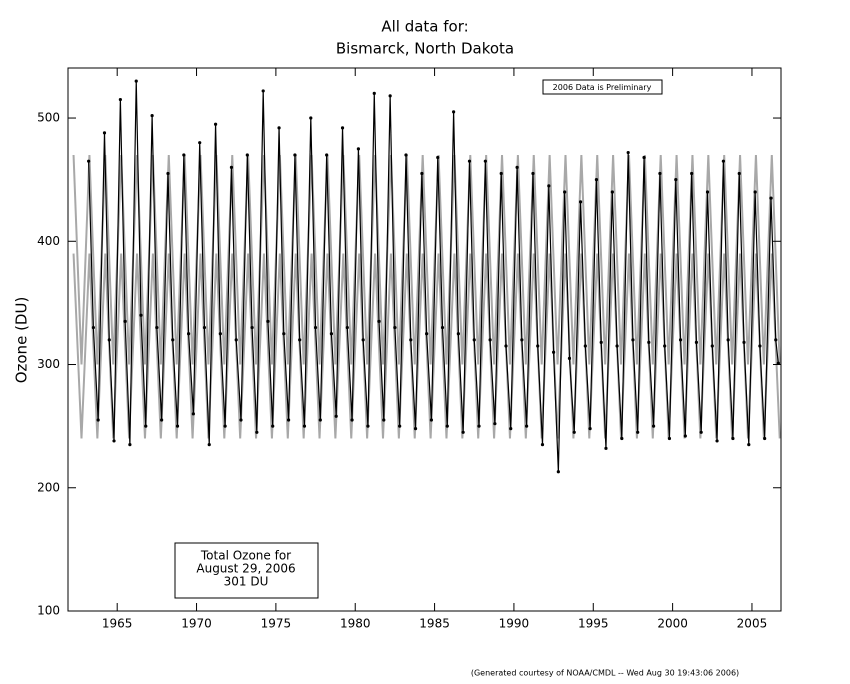 This screenshot has height=684, width=850. What do you see at coordinates (48, 118) in the screenshot?
I see `y-tick-label: 500` at bounding box center [48, 118].